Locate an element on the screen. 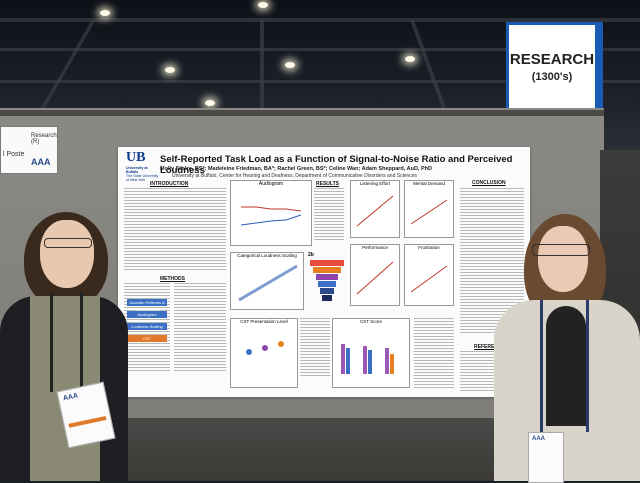 Image resolution: width=640 pixels, height=483 pixels. figure-caption is located at coordinates (434, 353).